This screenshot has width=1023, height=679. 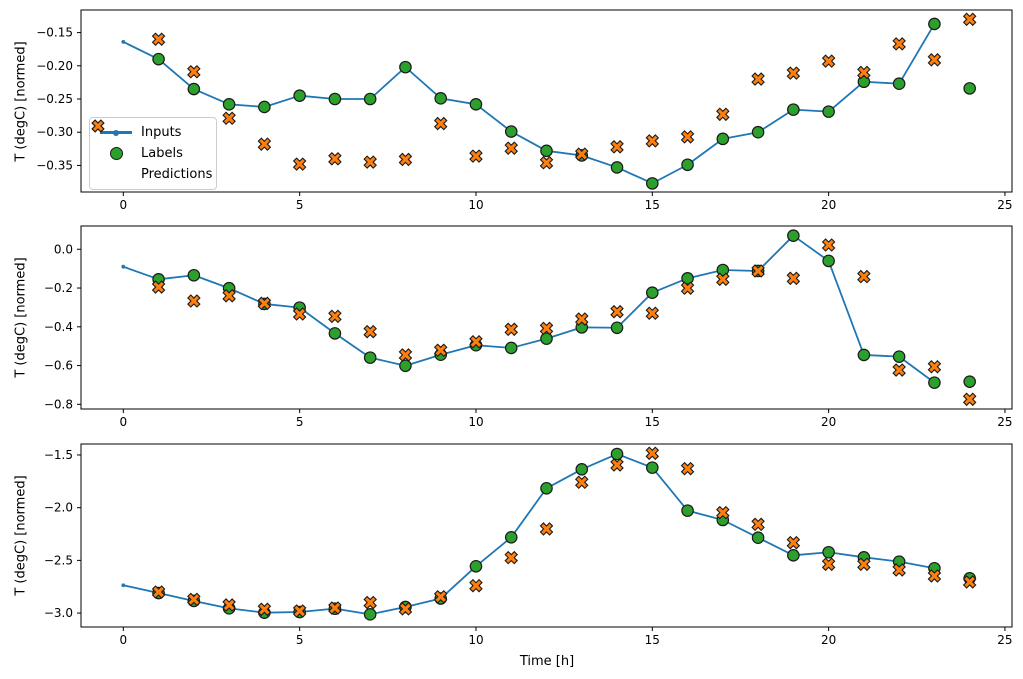 I want to click on legend-item-labels: Labels, so click(x=153, y=153).